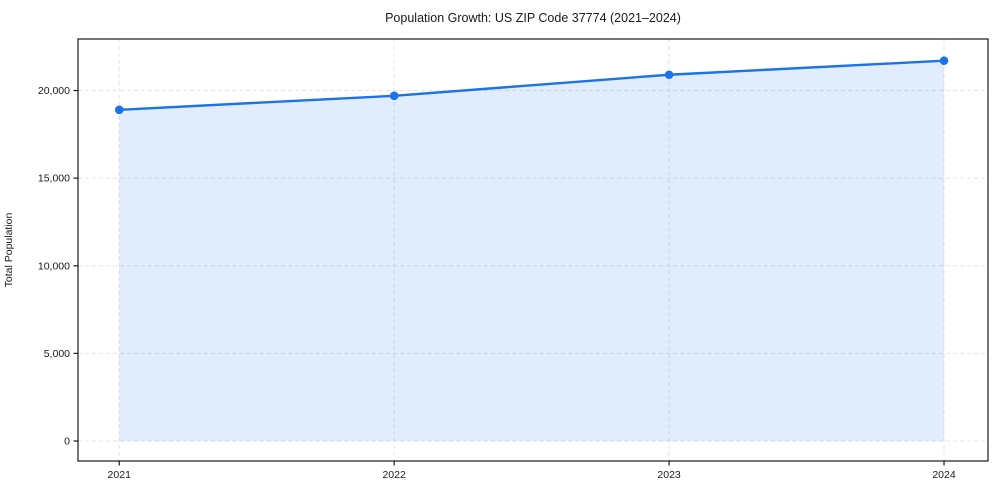  I want to click on line-series, so click(532, 85).